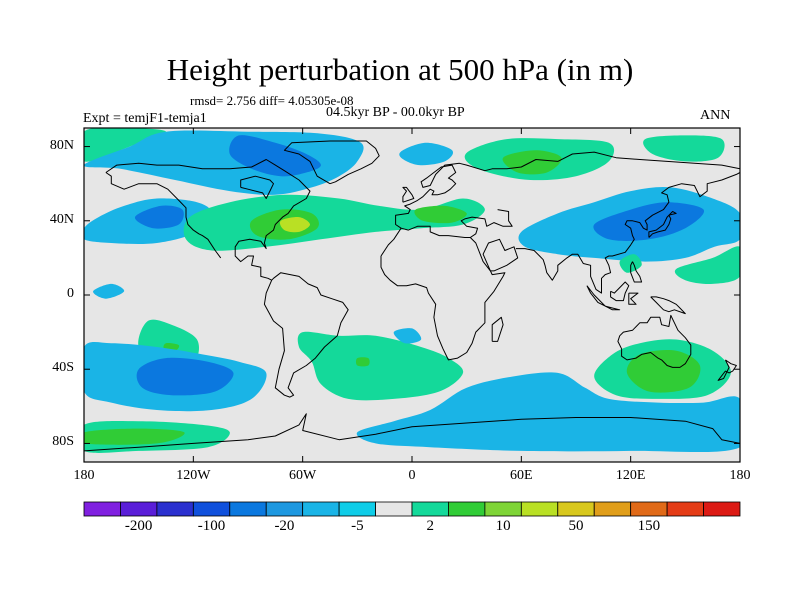 The height and width of the screenshot is (600, 800). I want to click on lat-label: 40S, so click(63, 368).